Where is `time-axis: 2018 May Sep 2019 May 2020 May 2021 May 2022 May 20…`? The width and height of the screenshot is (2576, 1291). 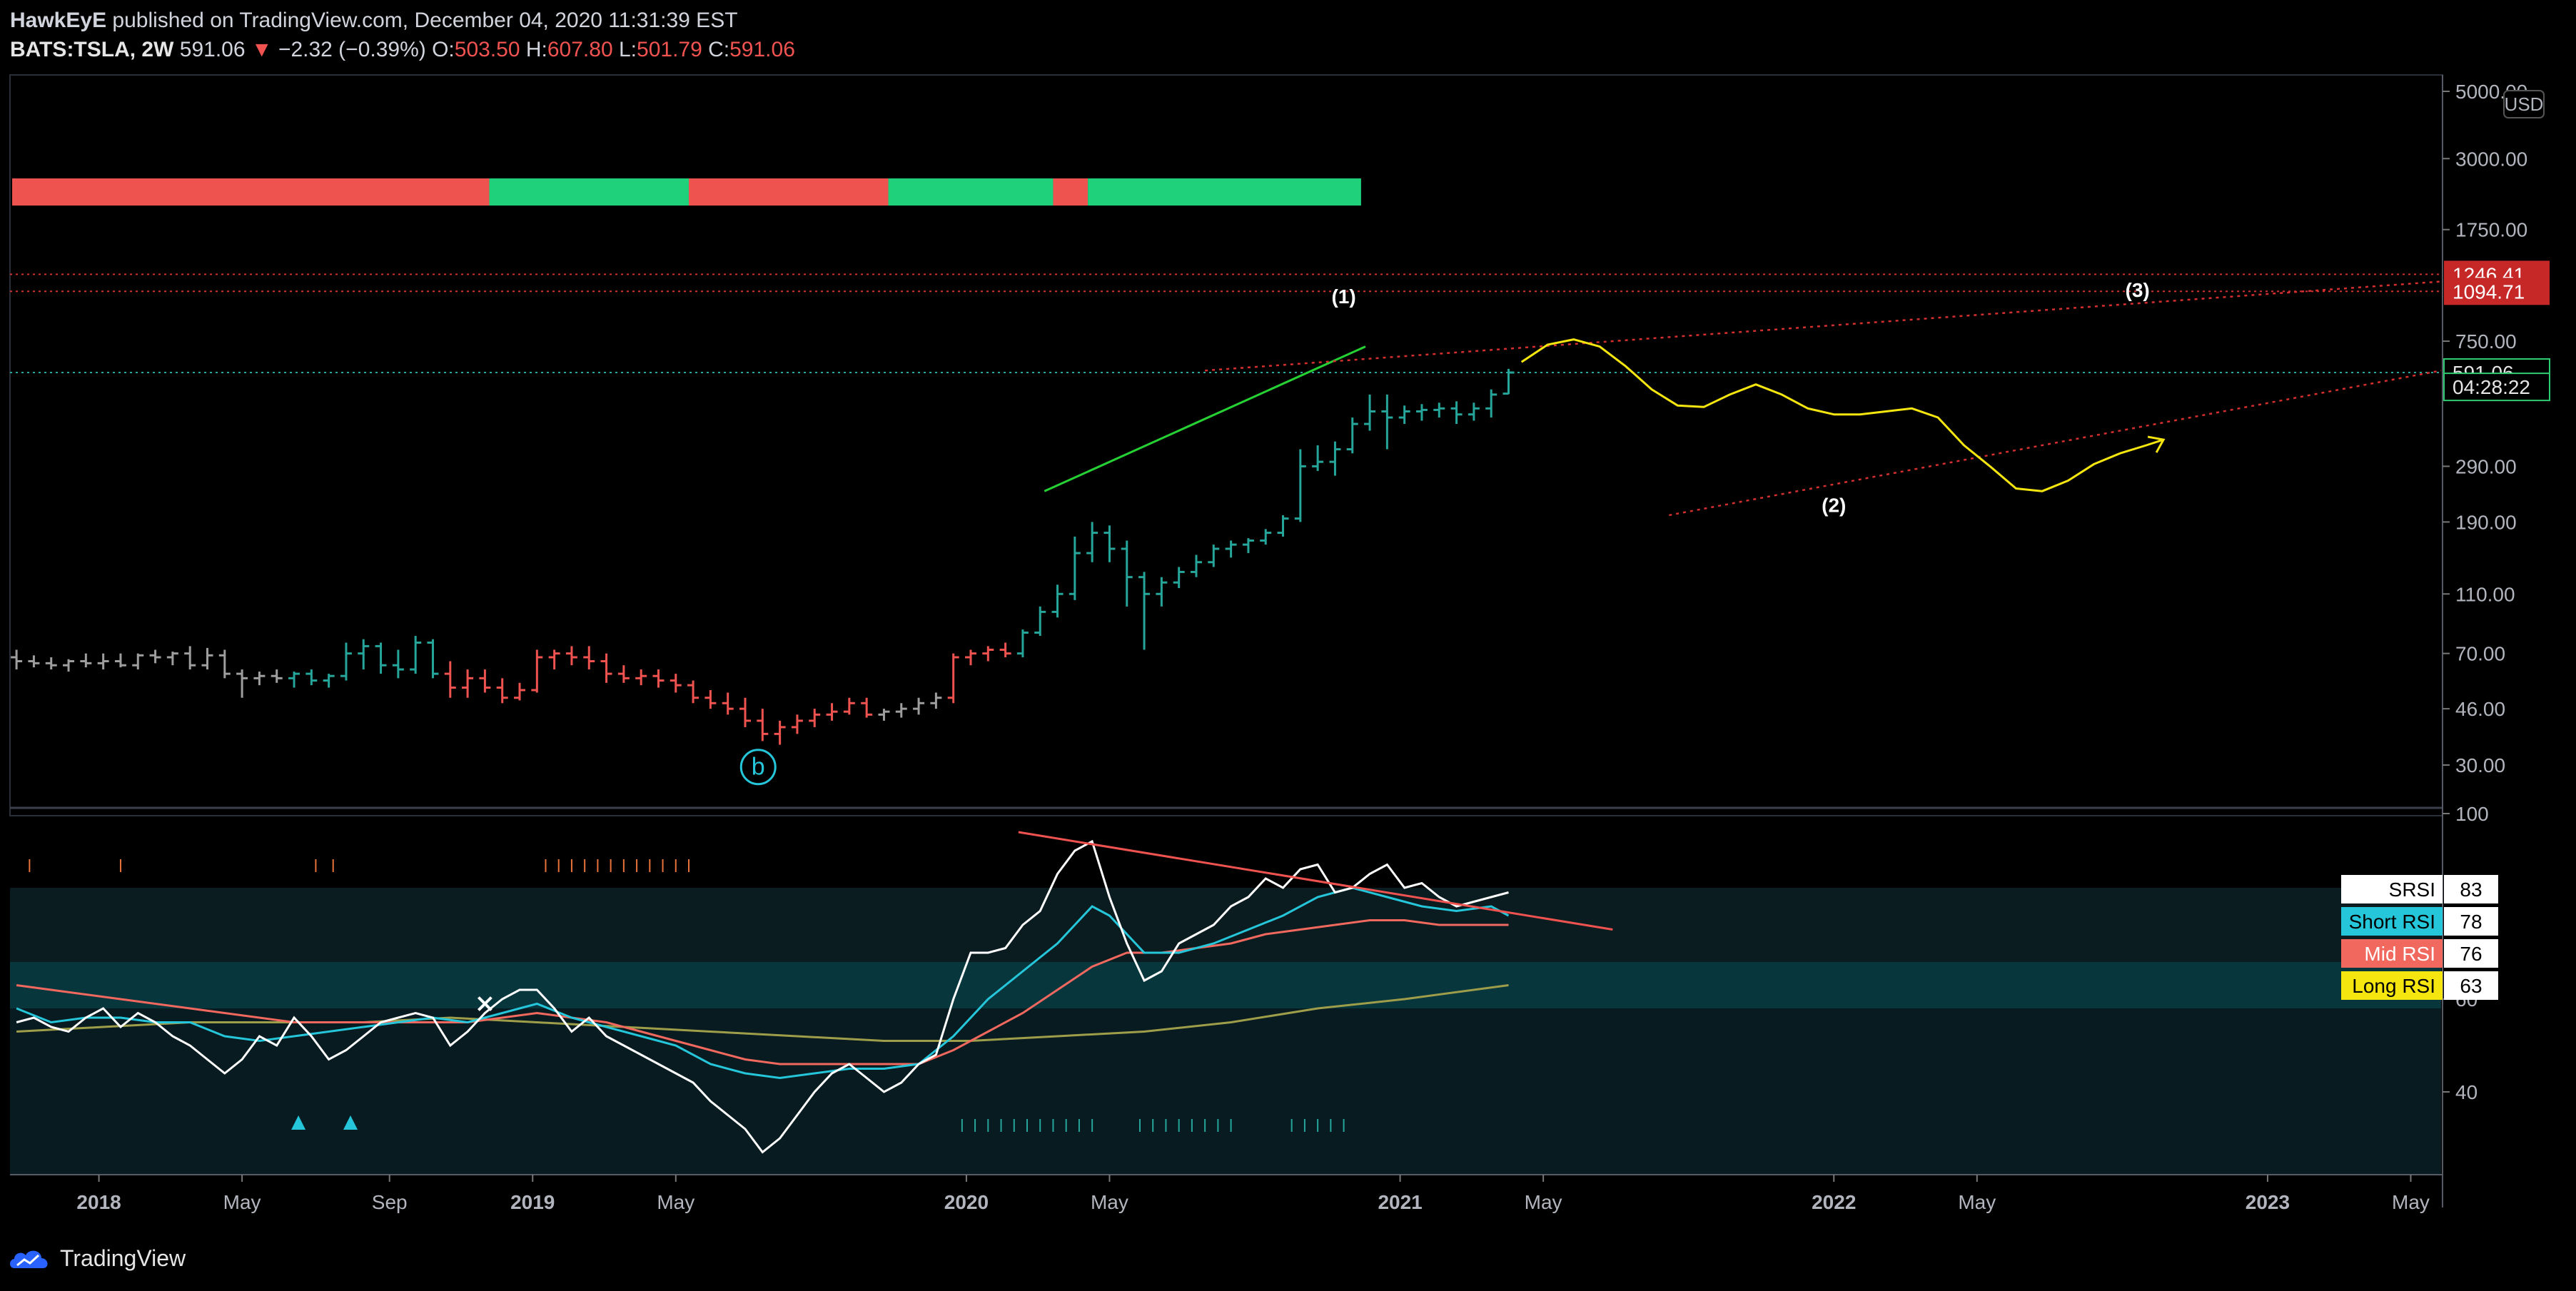
time-axis: 2018 May Sep 2019 May 2020 May 2021 May 2022 May 20… is located at coordinates (1226, 1193).